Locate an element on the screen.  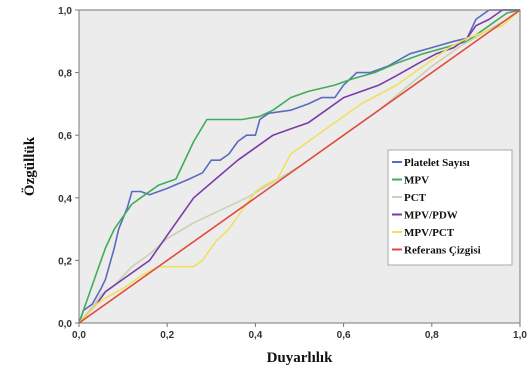
legend-box is located at coordinates (450, 207).